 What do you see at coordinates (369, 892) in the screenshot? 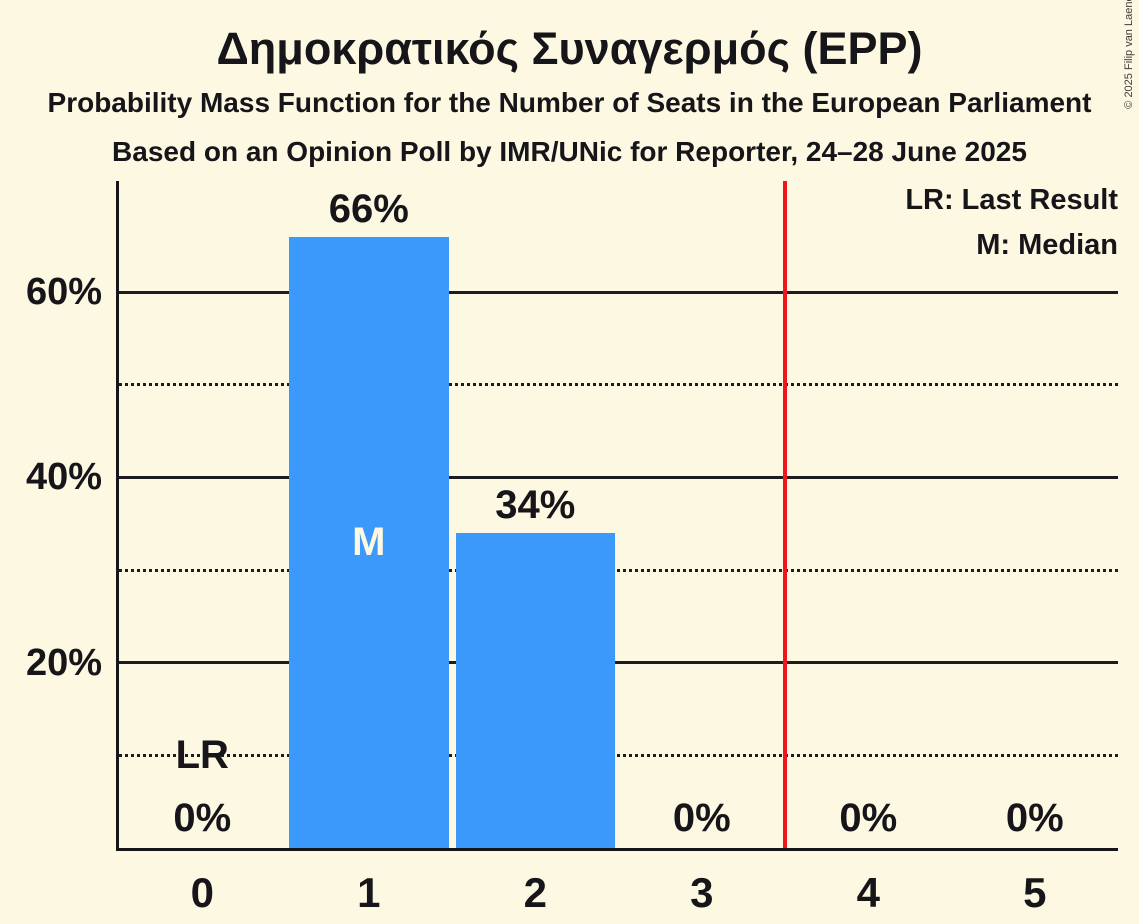
I see `x-tick-label: 1` at bounding box center [369, 892].